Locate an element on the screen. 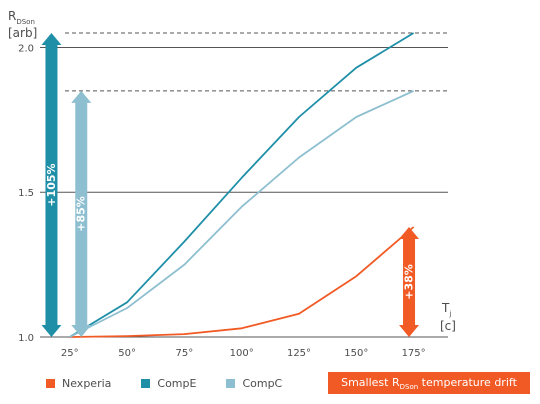 The image size is (540, 404). reference-lines is located at coordinates (256, 62).